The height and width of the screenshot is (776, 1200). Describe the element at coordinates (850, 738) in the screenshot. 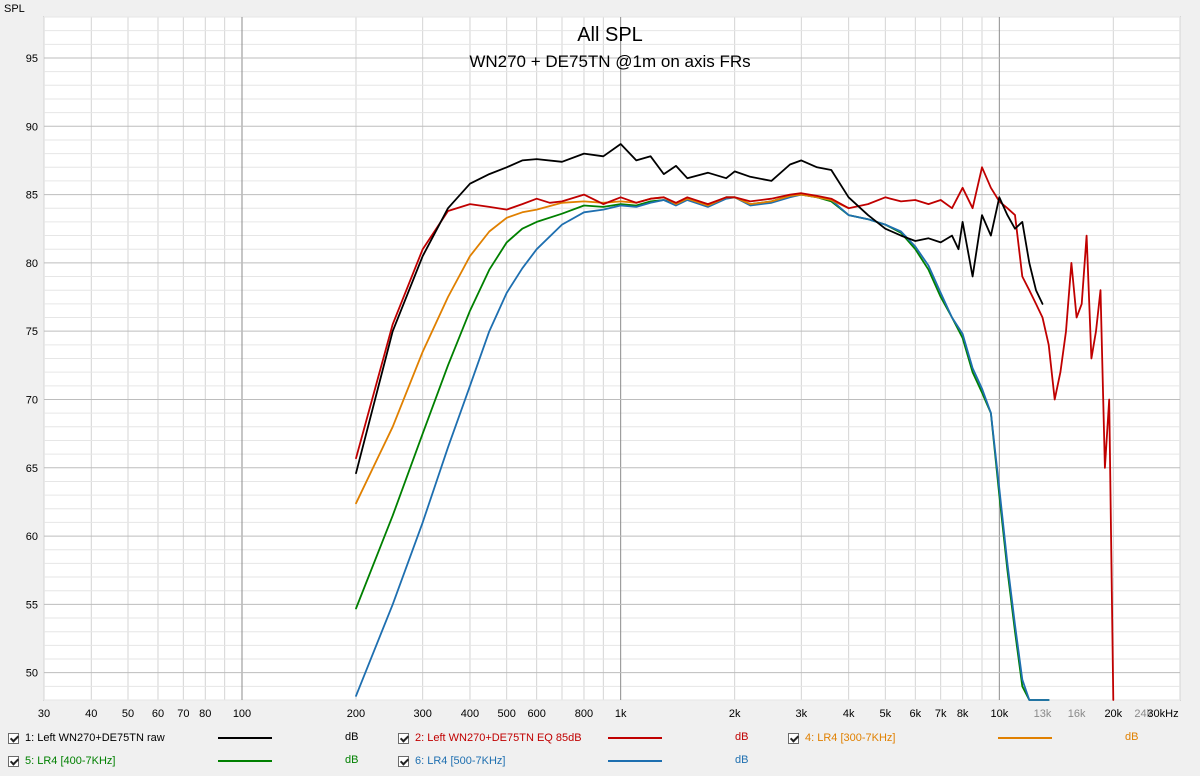

I see `legend-label-lr4-300: 4: LR4 [300-7KHz]` at that location.